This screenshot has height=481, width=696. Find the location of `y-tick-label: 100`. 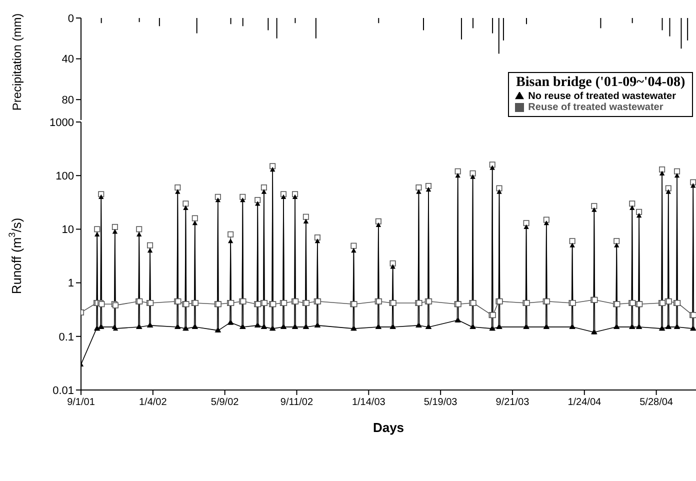

y-tick-label: 100 is located at coordinates (65, 176).